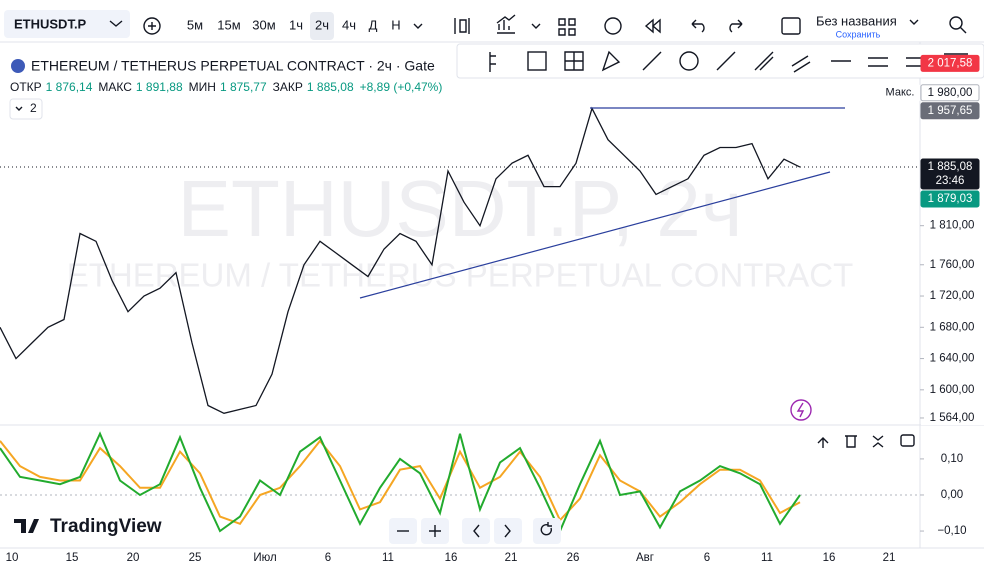 The height and width of the screenshot is (561, 984). I want to click on osc-tick-label: 0,10, so click(952, 459).